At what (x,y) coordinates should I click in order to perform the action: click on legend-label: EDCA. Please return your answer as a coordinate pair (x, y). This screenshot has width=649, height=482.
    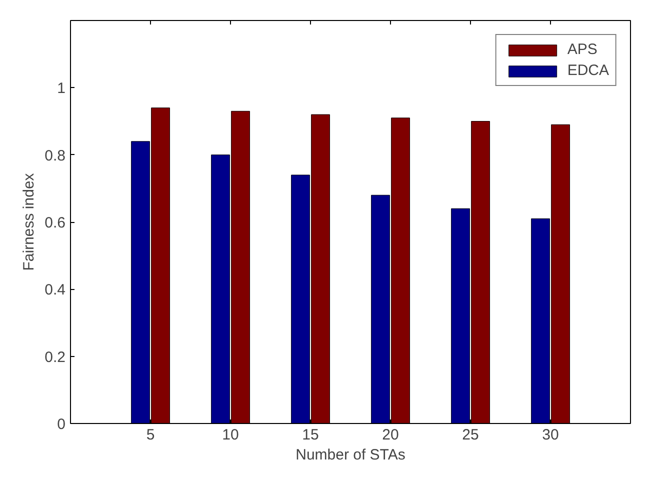
    Looking at the image, I should click on (588, 70).